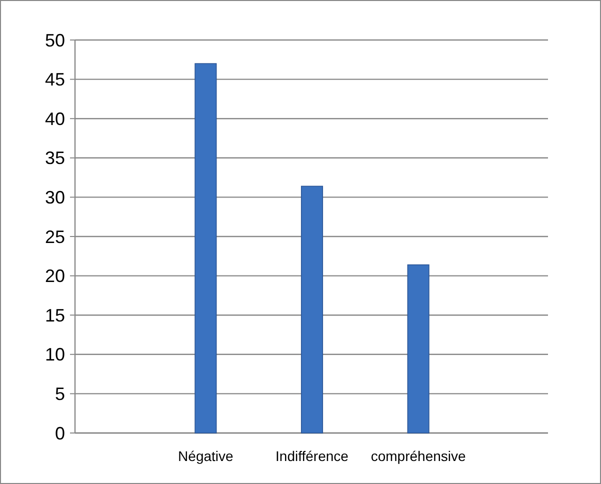 Image resolution: width=601 pixels, height=484 pixels. Describe the element at coordinates (54, 236) in the screenshot. I see `y-tick-label: 25` at that location.